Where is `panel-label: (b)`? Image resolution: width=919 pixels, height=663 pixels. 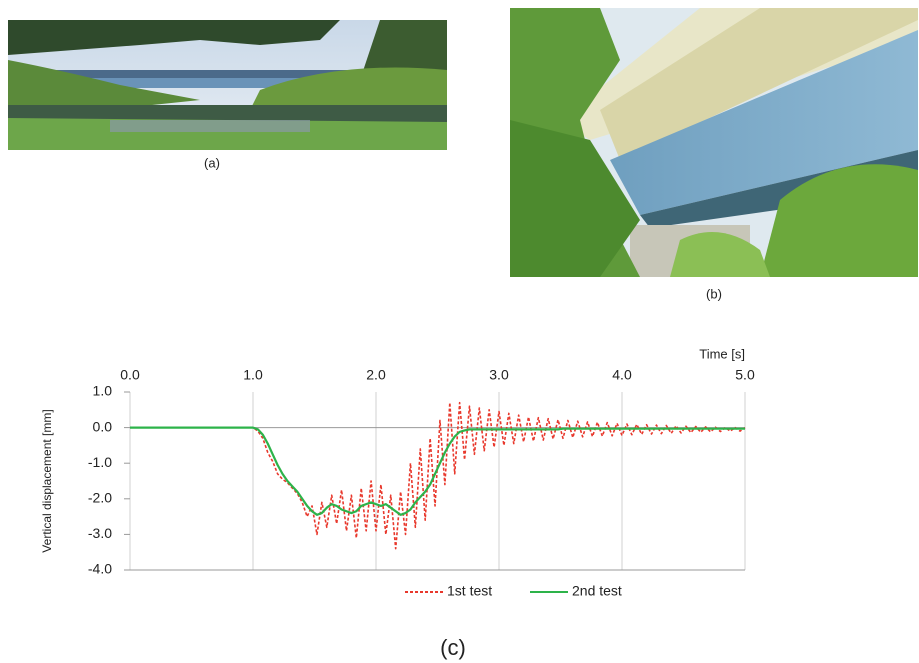 panel-label: (b) is located at coordinates (714, 293).